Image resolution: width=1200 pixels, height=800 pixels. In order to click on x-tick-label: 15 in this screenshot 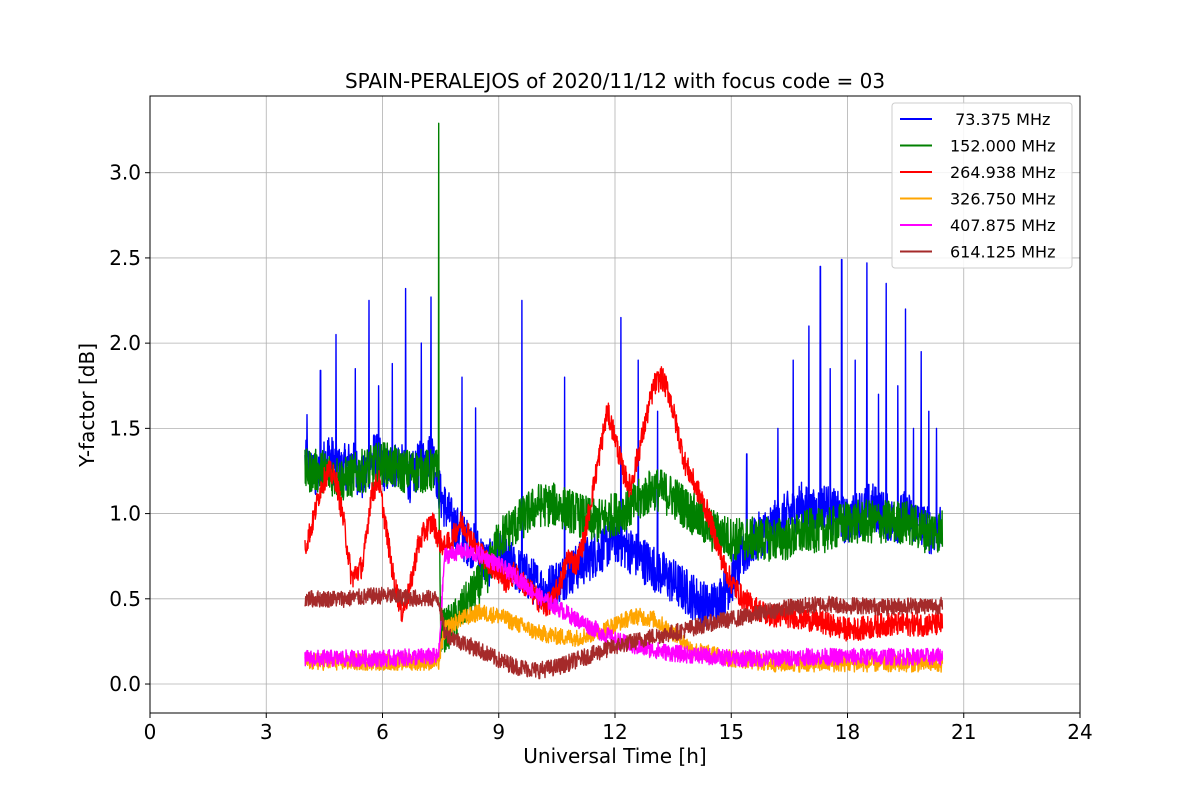, I will do `click(731, 732)`.